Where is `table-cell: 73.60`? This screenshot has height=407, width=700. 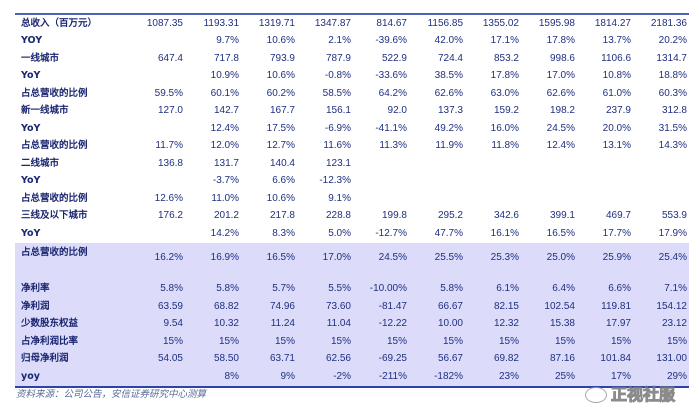 table-cell: 73.60 is located at coordinates (325, 307).